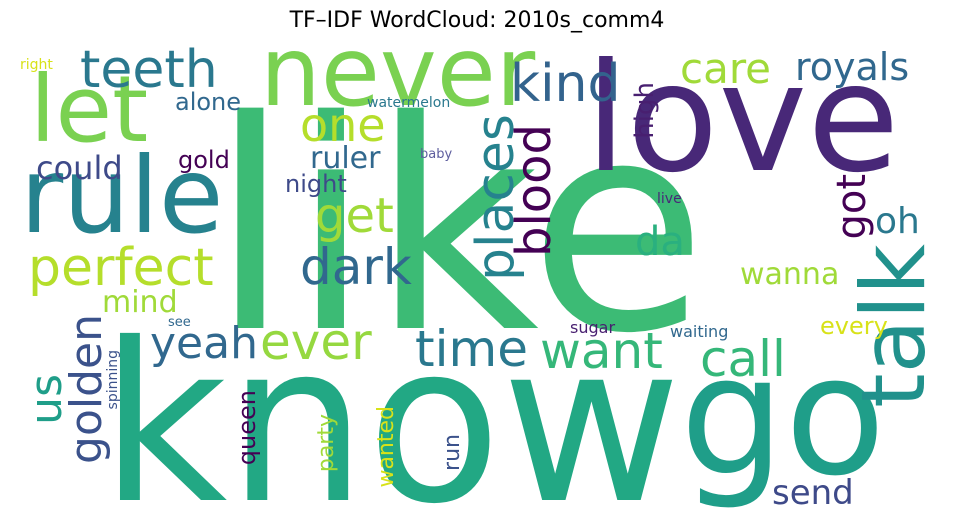 This screenshot has width=954, height=523. I want to click on word: live, so click(669, 199).